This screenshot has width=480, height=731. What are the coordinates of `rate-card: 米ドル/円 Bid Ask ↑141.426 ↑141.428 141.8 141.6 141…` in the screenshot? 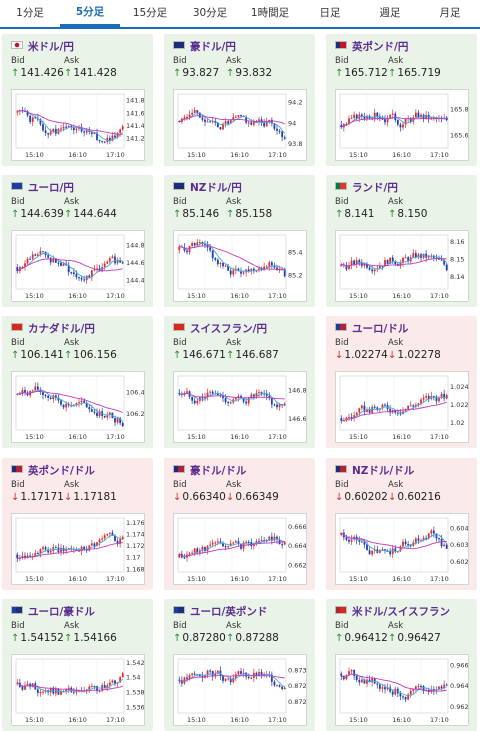 It's located at (77, 100).